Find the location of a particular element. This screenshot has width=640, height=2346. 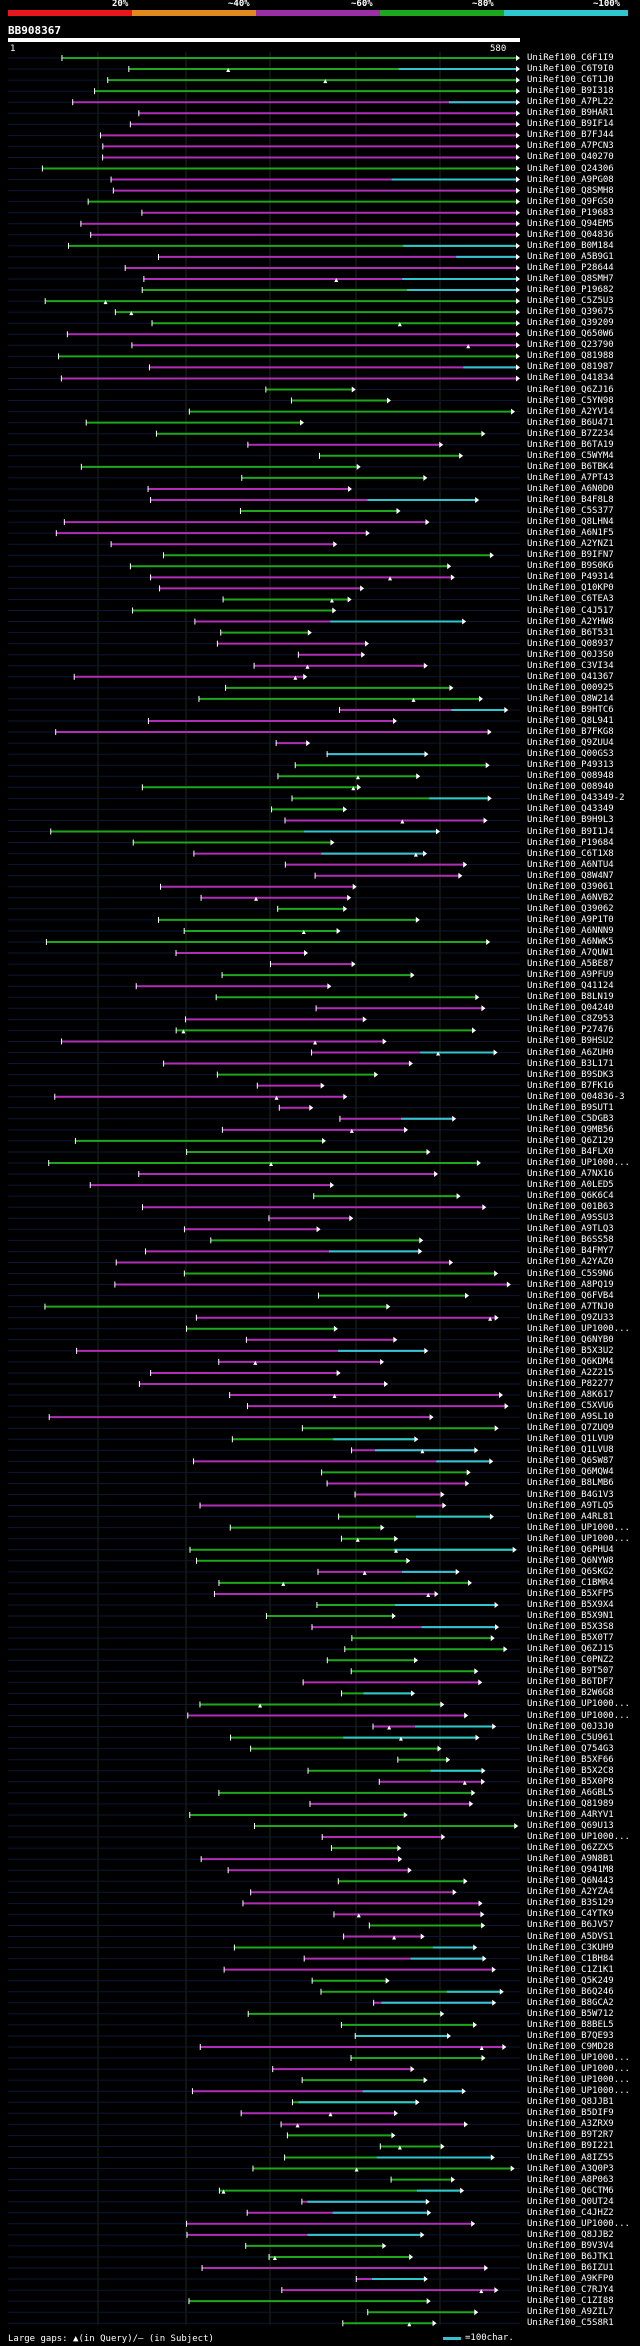

hit-label: UniRef100_Q81987 is located at coordinates (570, 367).